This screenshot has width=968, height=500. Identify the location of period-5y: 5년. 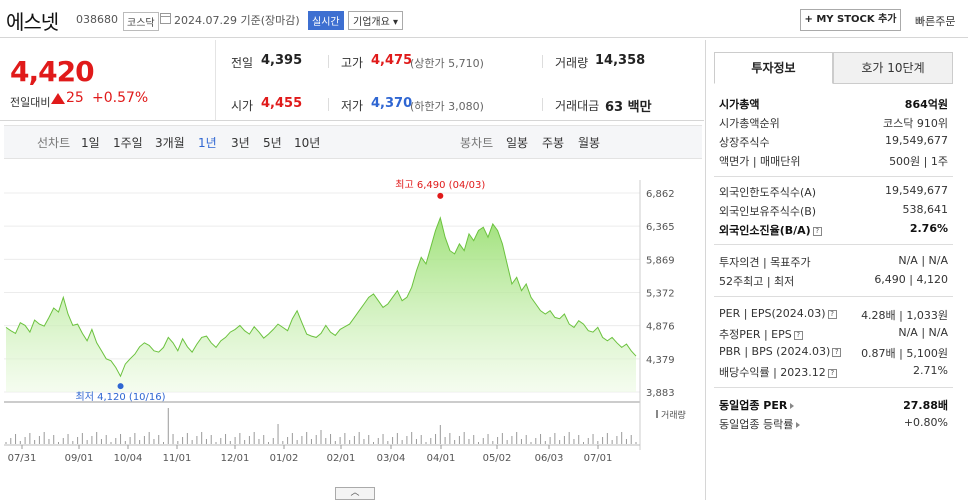
(272, 143).